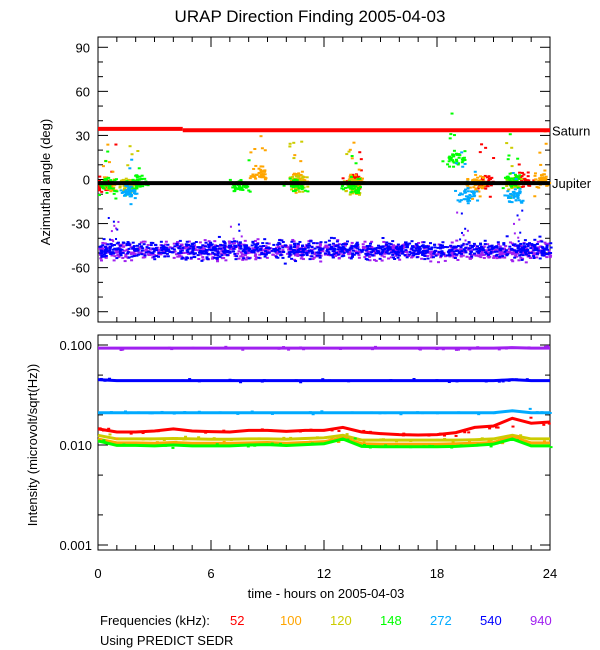 This screenshot has height=650, width=600. What do you see at coordinates (75, 545) in the screenshot?
I see `y-tick-label: 0.001` at bounding box center [75, 545].